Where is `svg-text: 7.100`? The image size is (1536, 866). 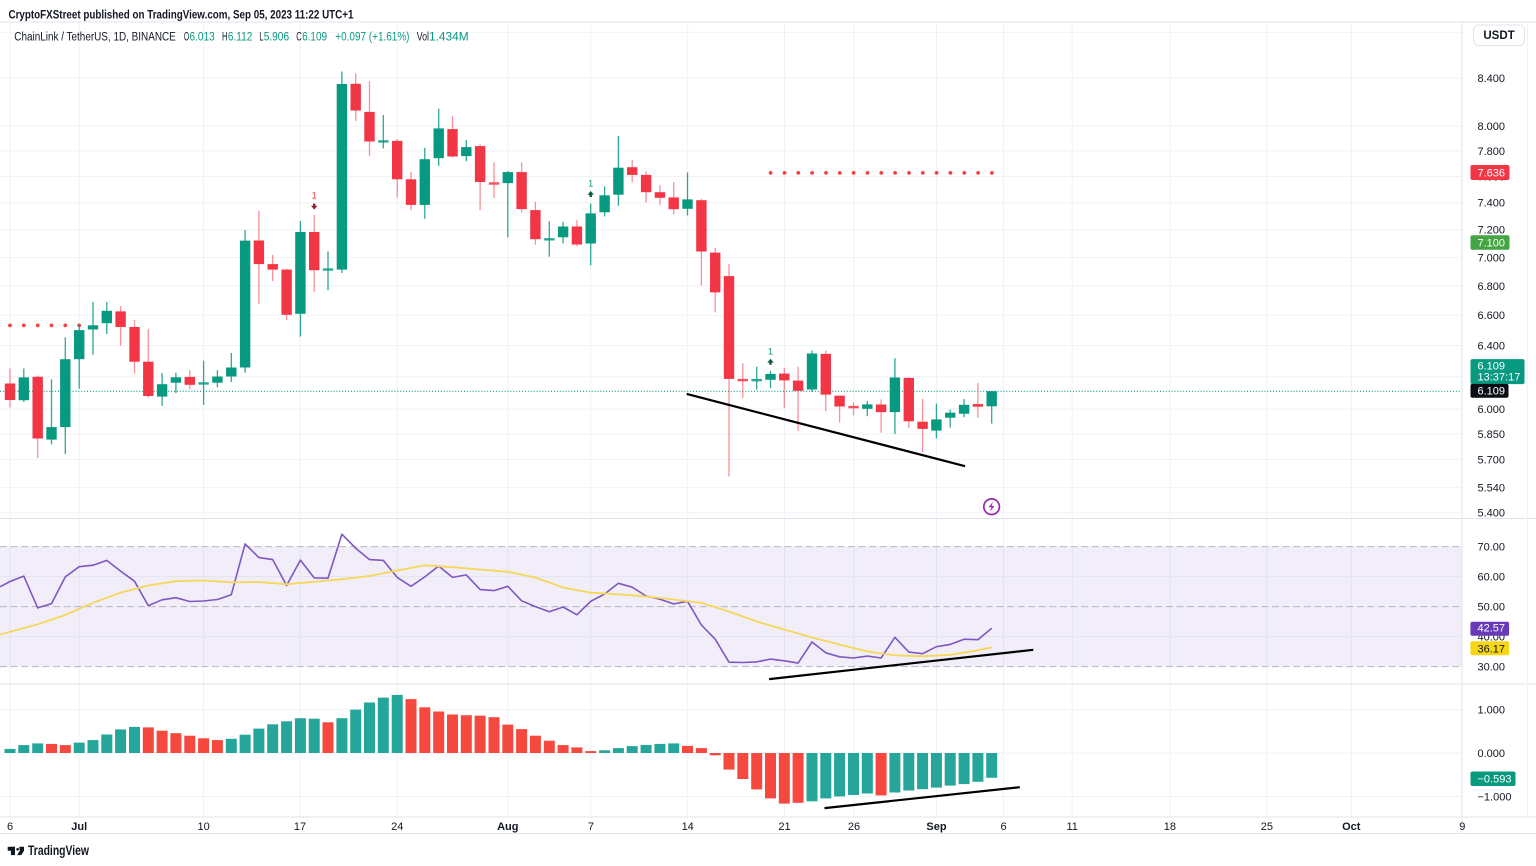
svg-text: 7.100 is located at coordinates (1492, 243).